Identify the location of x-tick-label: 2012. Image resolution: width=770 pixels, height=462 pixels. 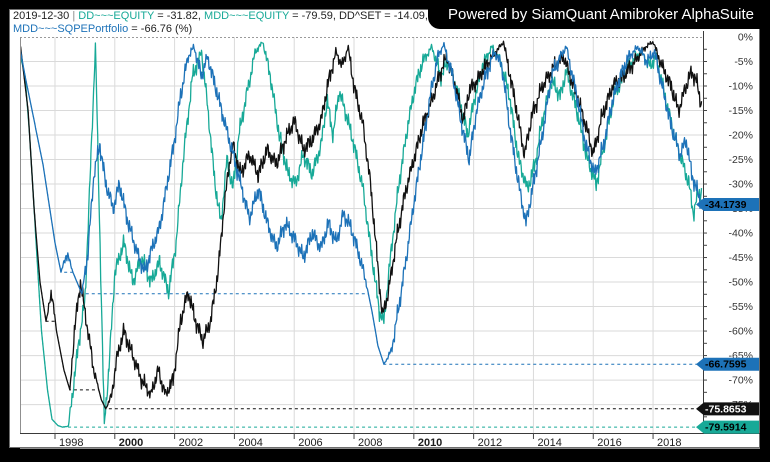
(490, 443).